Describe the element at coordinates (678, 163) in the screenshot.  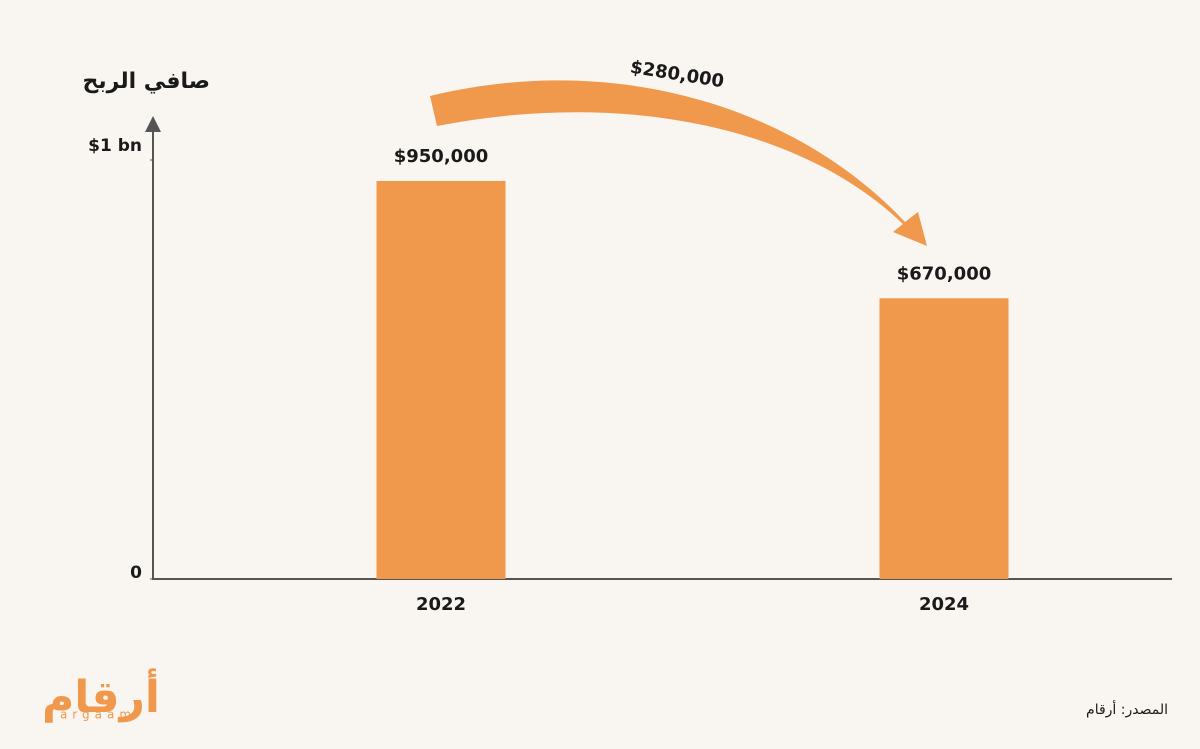
I see `change-arrow` at that location.